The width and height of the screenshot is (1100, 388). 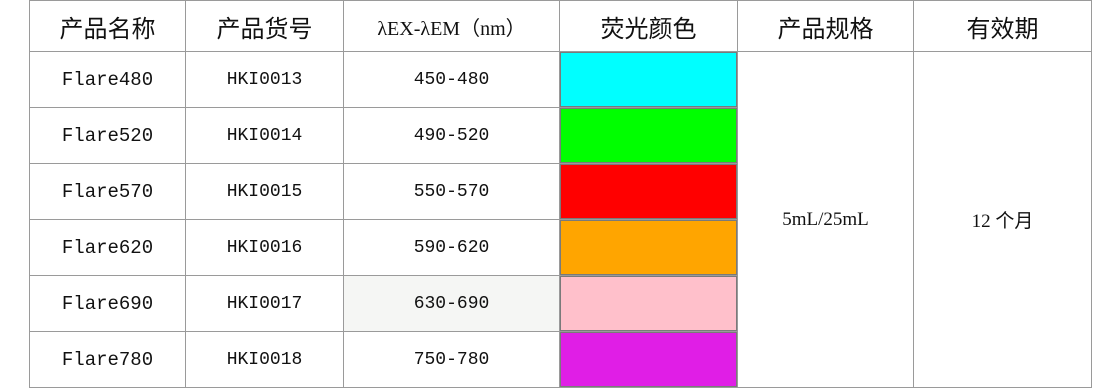 I want to click on product-name-cell: Flare480, so click(x=107, y=79).